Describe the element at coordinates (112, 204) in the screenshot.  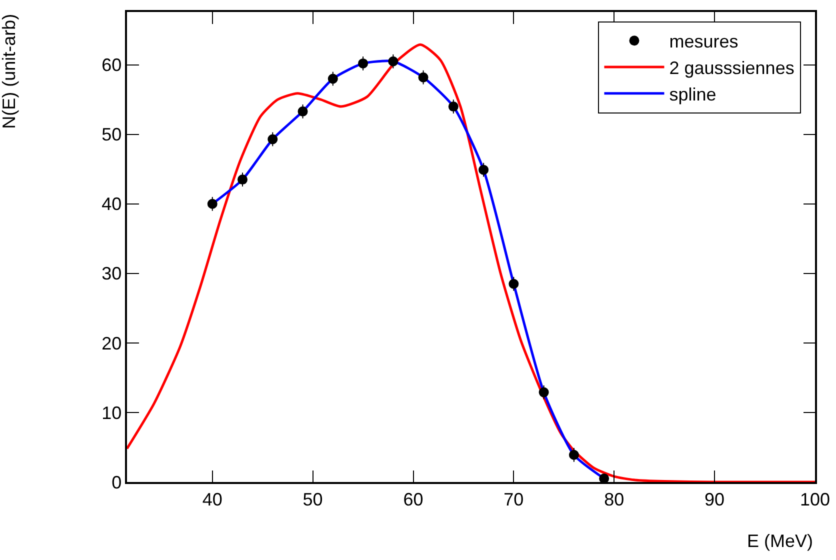
I see `y-tick-label: 40` at that location.